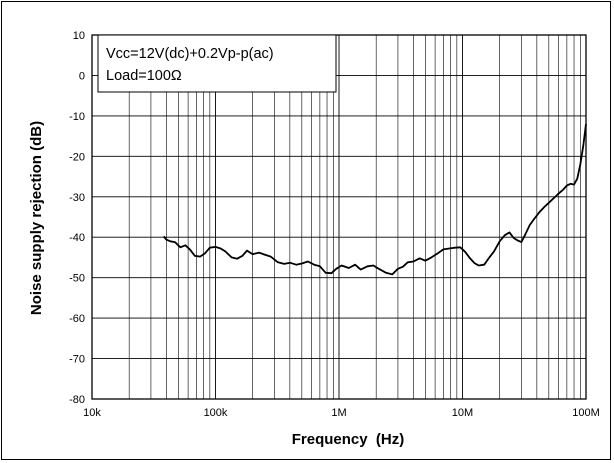 Image resolution: width=614 pixels, height=463 pixels. Describe the element at coordinates (77, 218) in the screenshot. I see `y-tick-labels: 10 0 -10 -20 -30 -40 -50 -60 -70 -80` at that location.